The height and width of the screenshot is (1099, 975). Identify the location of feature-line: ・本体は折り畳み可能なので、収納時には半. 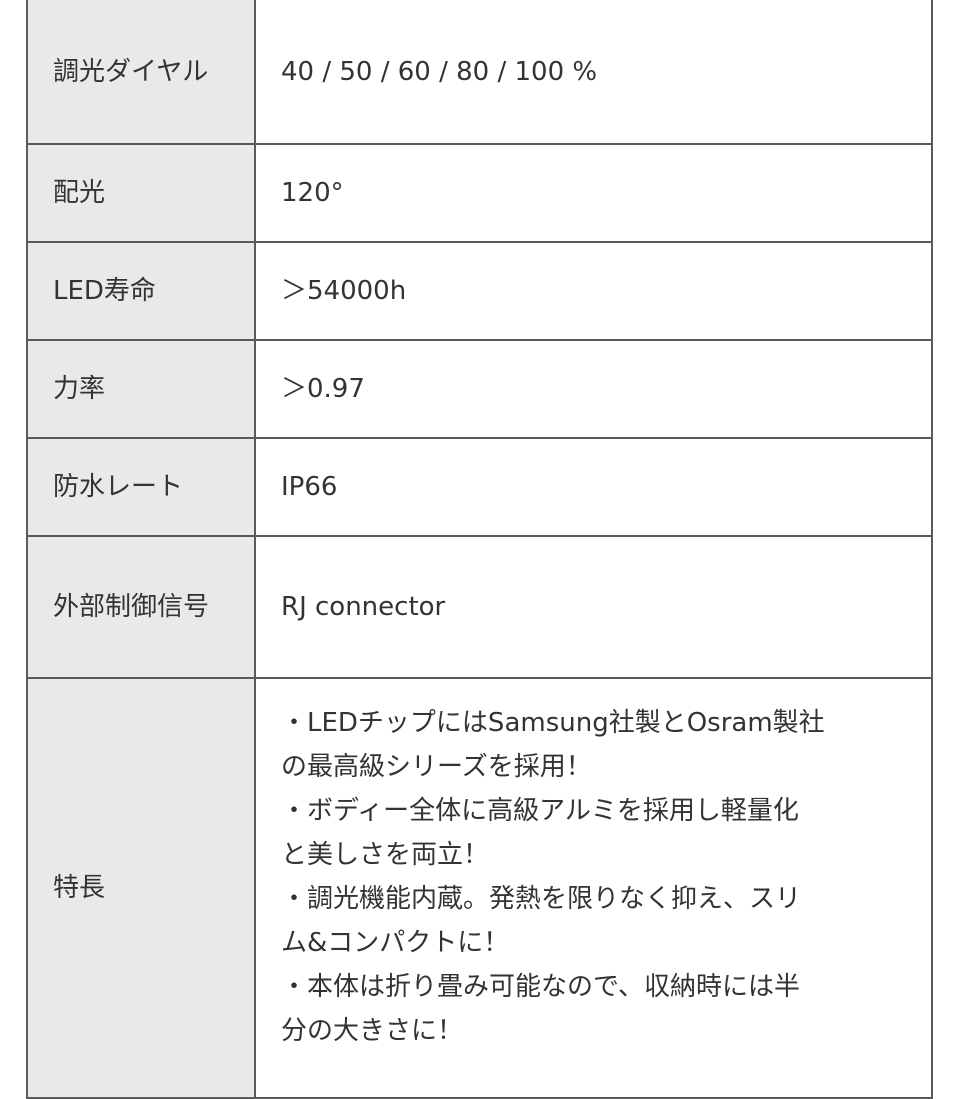
(540, 987).